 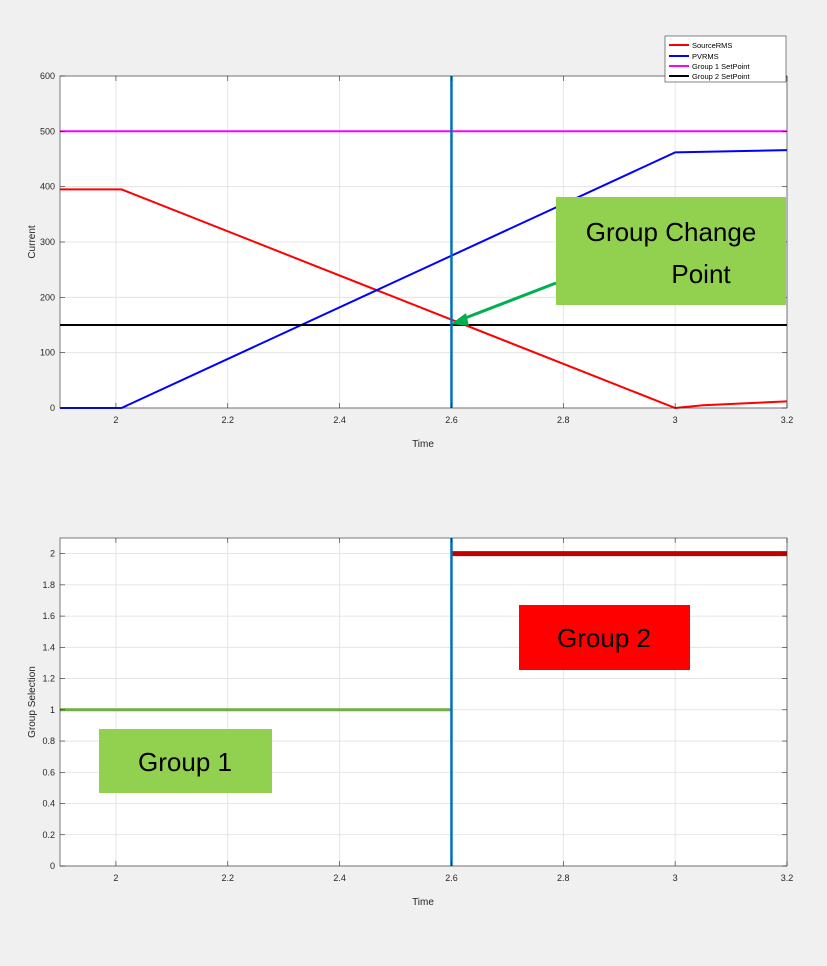 I want to click on legend-group2-setpoint: Group 2 SetPoint, so click(x=721, y=76).